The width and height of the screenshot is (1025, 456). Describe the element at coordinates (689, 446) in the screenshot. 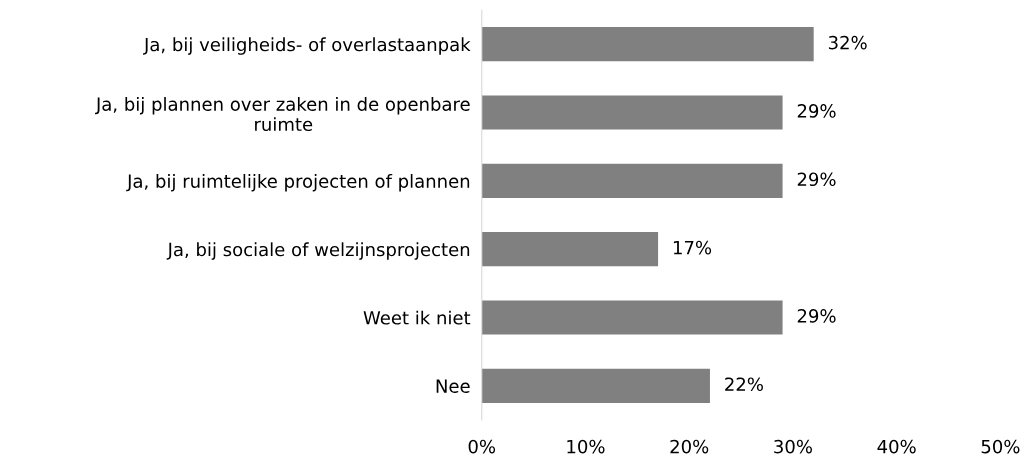

I see `x-tick-label: 20%` at that location.